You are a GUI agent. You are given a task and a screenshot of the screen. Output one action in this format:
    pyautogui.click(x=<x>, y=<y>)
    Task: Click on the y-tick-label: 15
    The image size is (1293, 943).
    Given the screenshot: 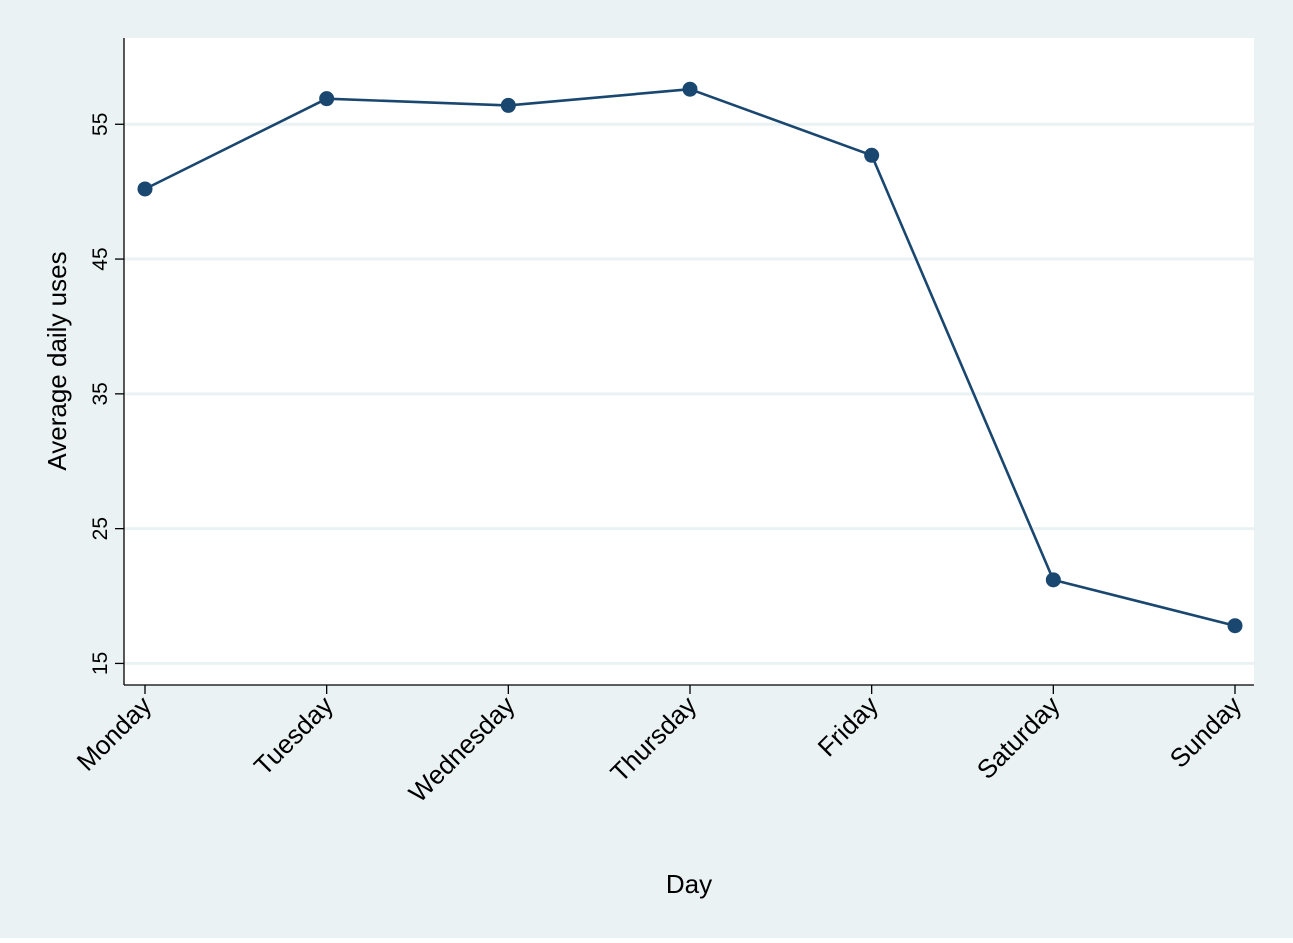 What is the action you would take?
    pyautogui.click(x=100, y=663)
    